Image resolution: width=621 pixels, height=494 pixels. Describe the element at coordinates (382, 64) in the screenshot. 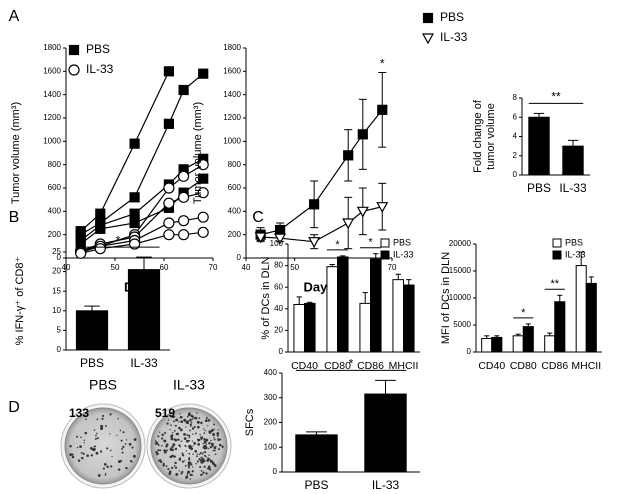

I see `significance: *` at that location.